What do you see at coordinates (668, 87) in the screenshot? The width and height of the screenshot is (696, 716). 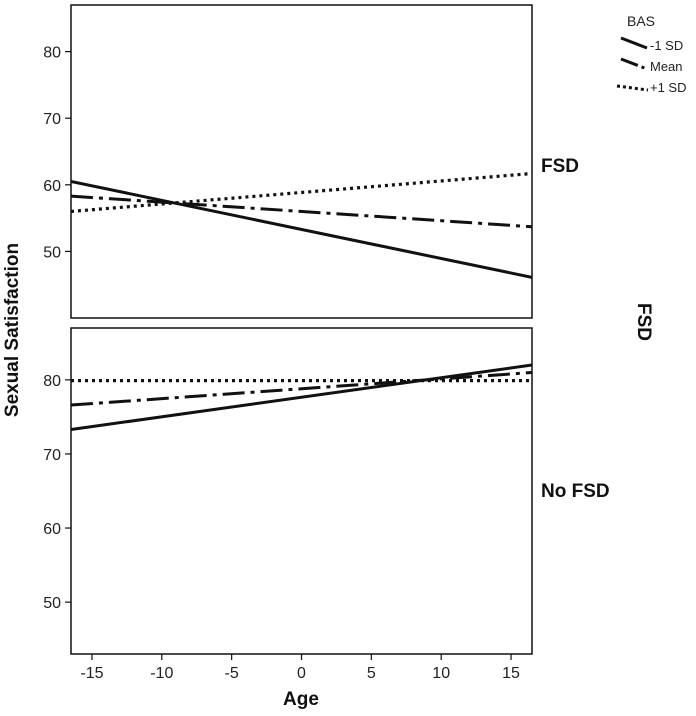 I see `legend-label: +1 SD` at bounding box center [668, 87].